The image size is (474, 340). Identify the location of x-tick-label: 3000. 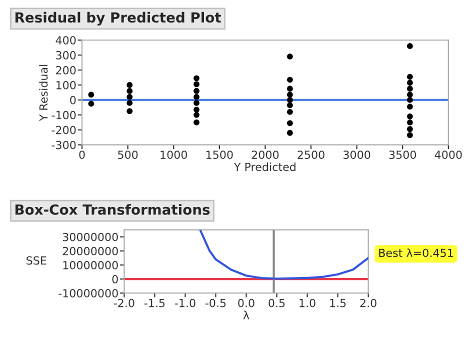
(357, 154).